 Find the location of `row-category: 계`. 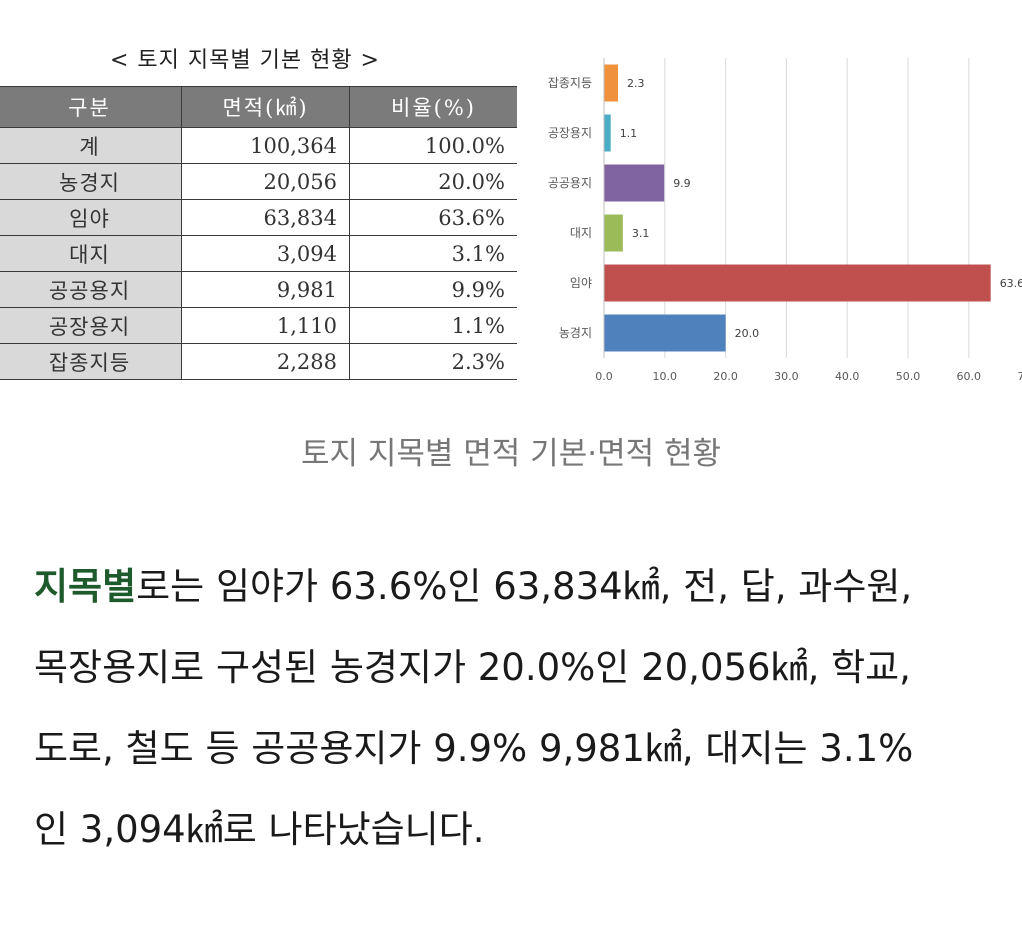

row-category: 계 is located at coordinates (91, 145).